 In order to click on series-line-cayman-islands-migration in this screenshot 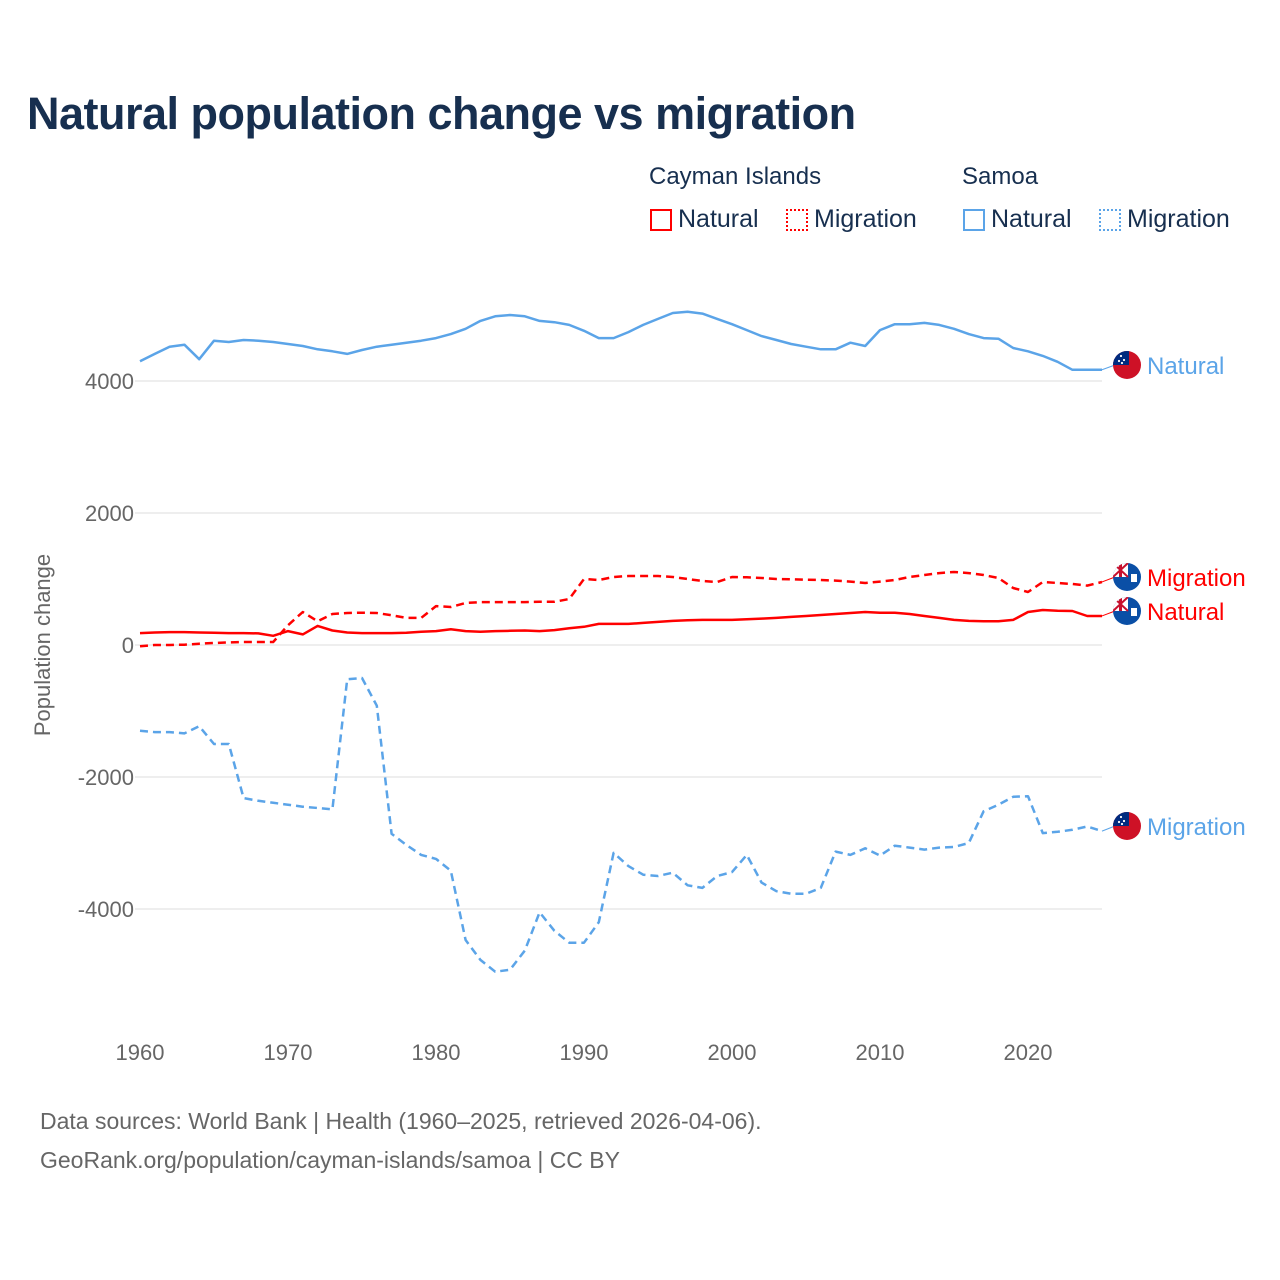, I will do `click(621, 609)`.